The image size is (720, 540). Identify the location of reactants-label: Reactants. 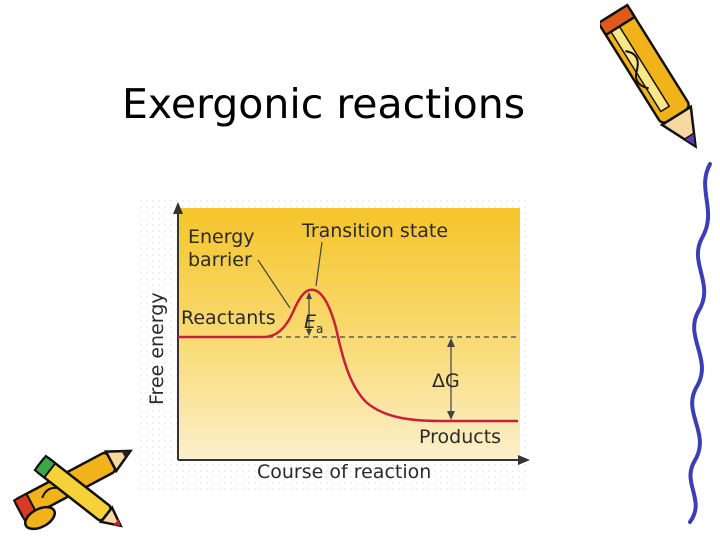
(228, 318).